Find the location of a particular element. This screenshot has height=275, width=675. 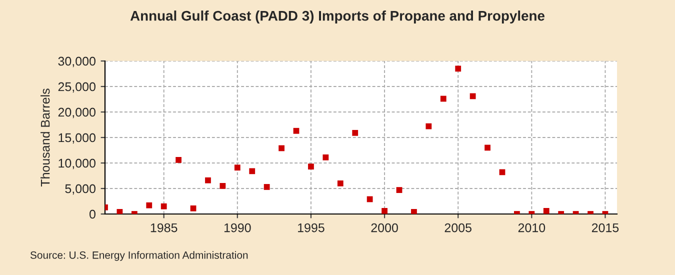

y-tick-label: 25,000 is located at coordinates (77, 87).